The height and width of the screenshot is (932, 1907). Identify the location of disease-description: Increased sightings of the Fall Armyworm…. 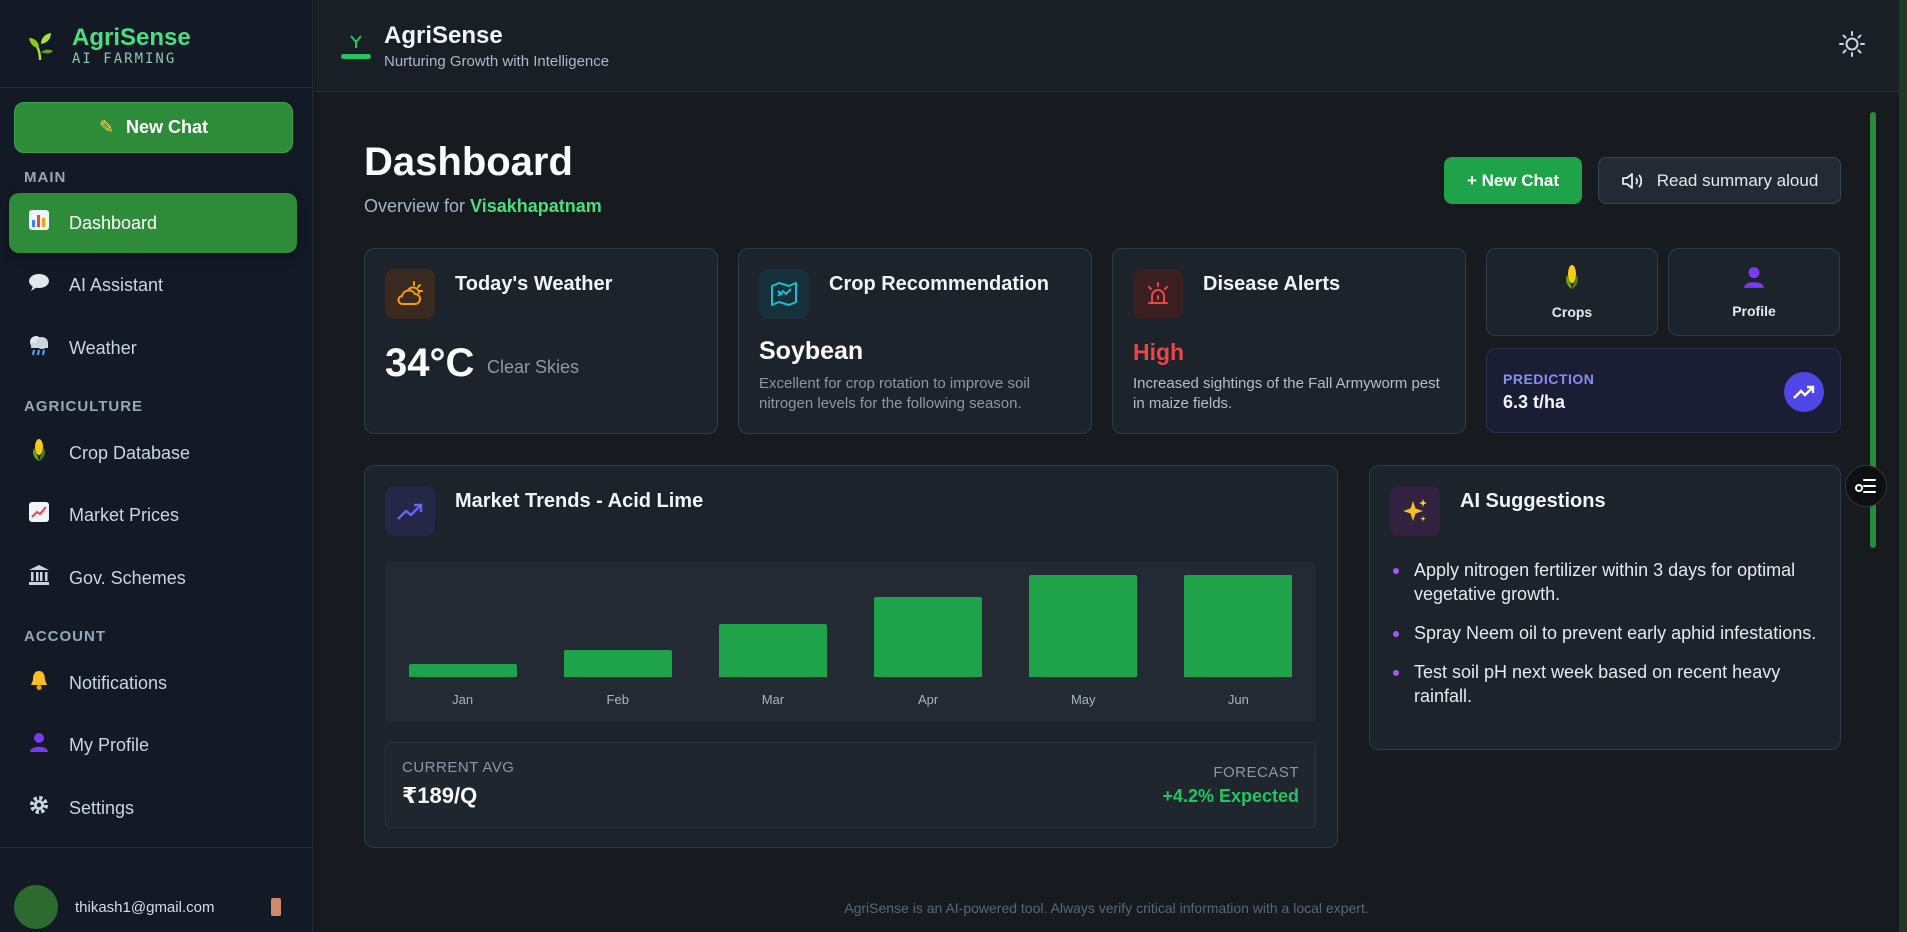
(1286, 393).